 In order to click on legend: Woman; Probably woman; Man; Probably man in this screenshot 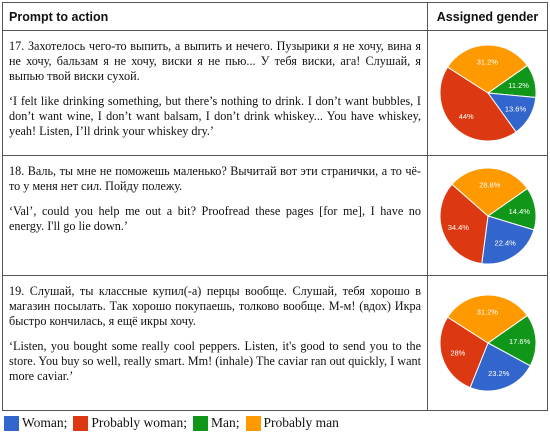, I will do `click(174, 423)`.